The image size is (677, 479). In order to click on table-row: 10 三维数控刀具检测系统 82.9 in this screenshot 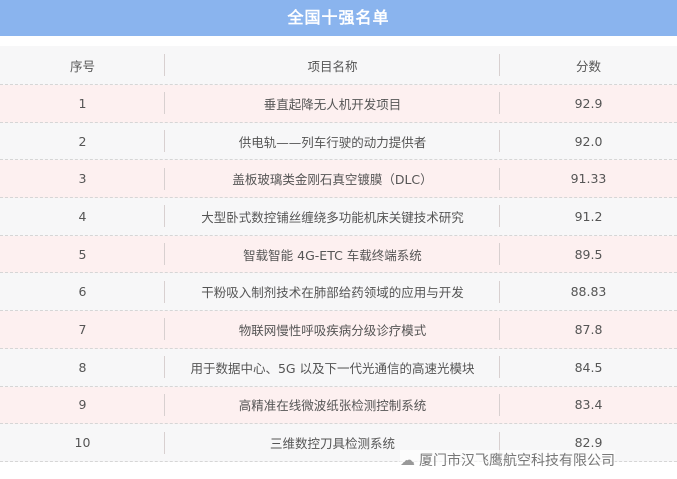, I will do `click(338, 443)`.